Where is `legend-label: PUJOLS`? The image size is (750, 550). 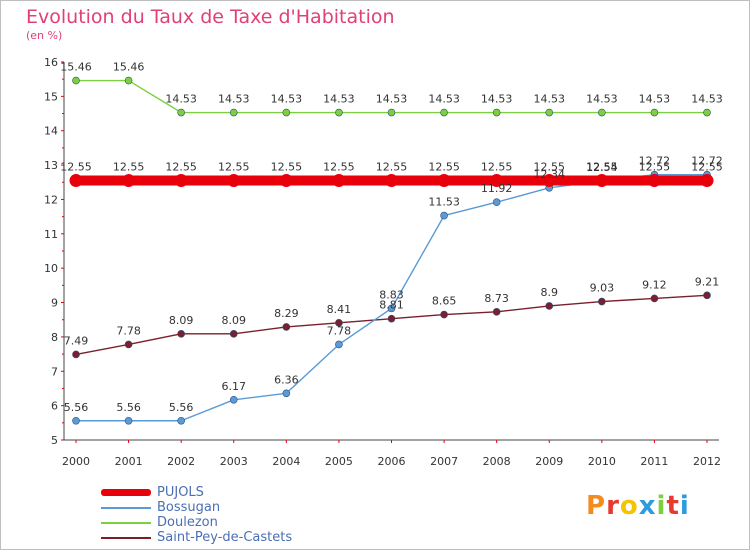 legend-label: PUJOLS is located at coordinates (180, 492).